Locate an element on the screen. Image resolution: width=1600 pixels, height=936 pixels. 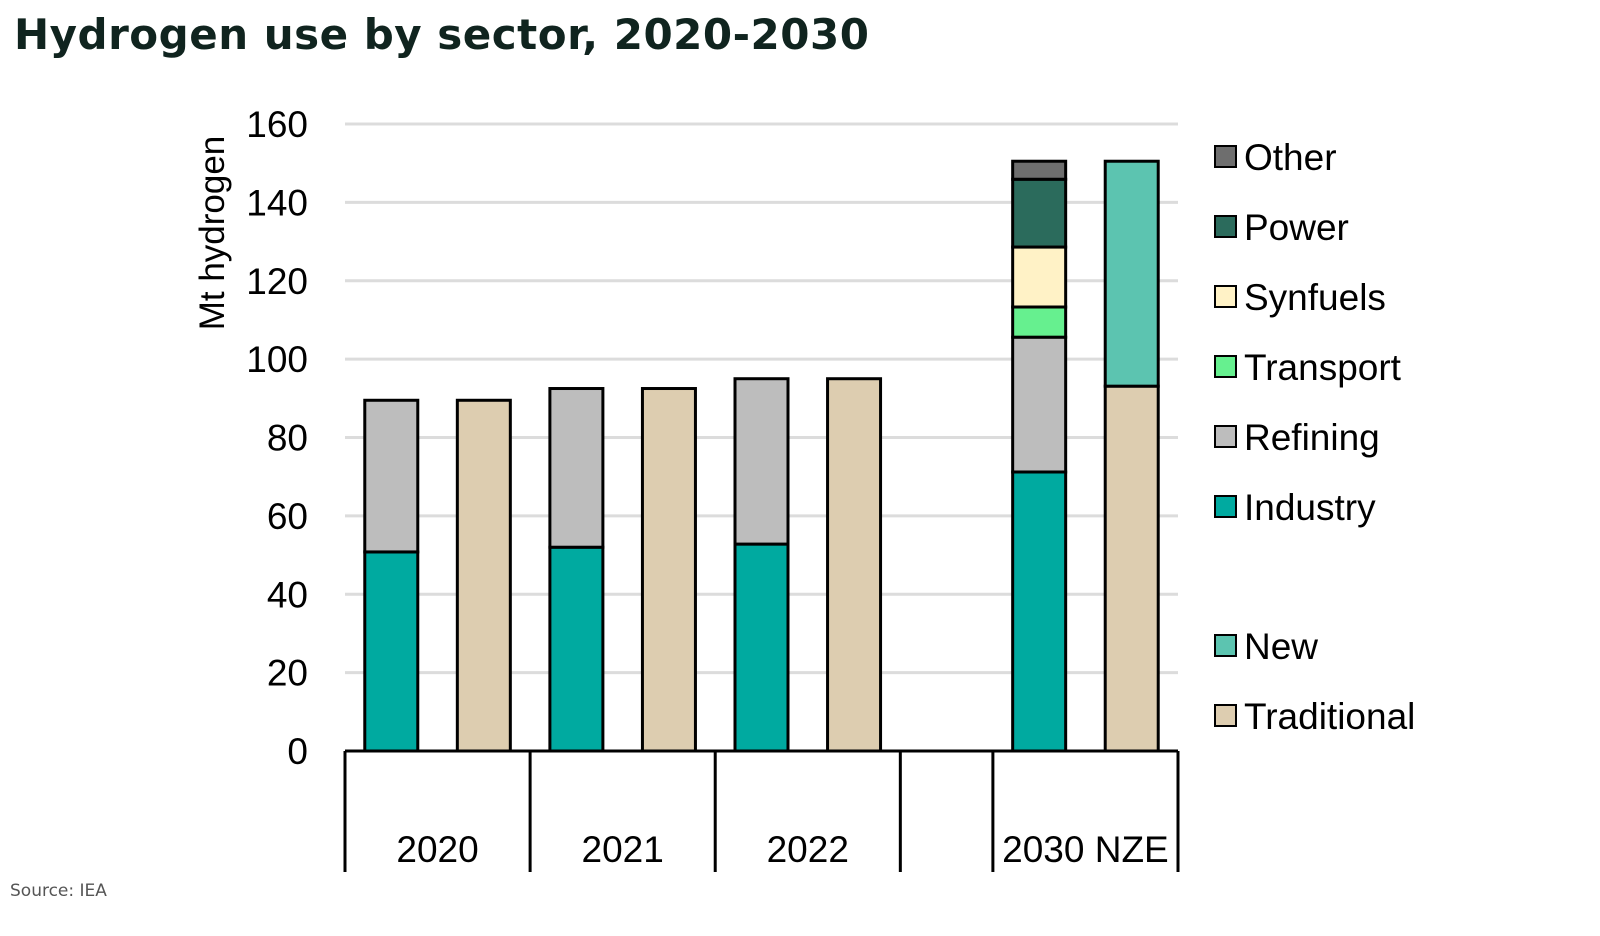
bar-segment-transport is located at coordinates (1039, 322).